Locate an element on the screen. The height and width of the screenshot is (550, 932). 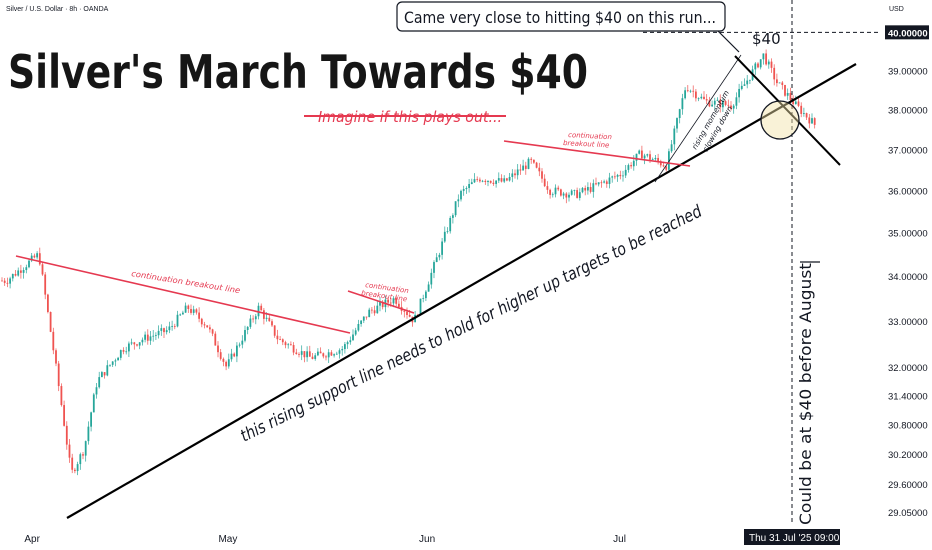
downtrend-line is located at coordinates (787, 110).